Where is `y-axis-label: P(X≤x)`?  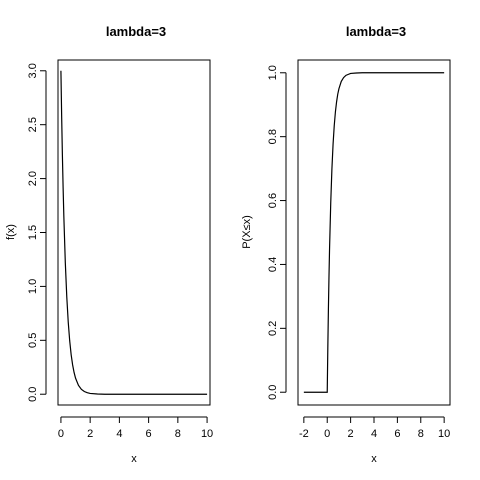 y-axis-label: P(X≤x) is located at coordinates (247, 232).